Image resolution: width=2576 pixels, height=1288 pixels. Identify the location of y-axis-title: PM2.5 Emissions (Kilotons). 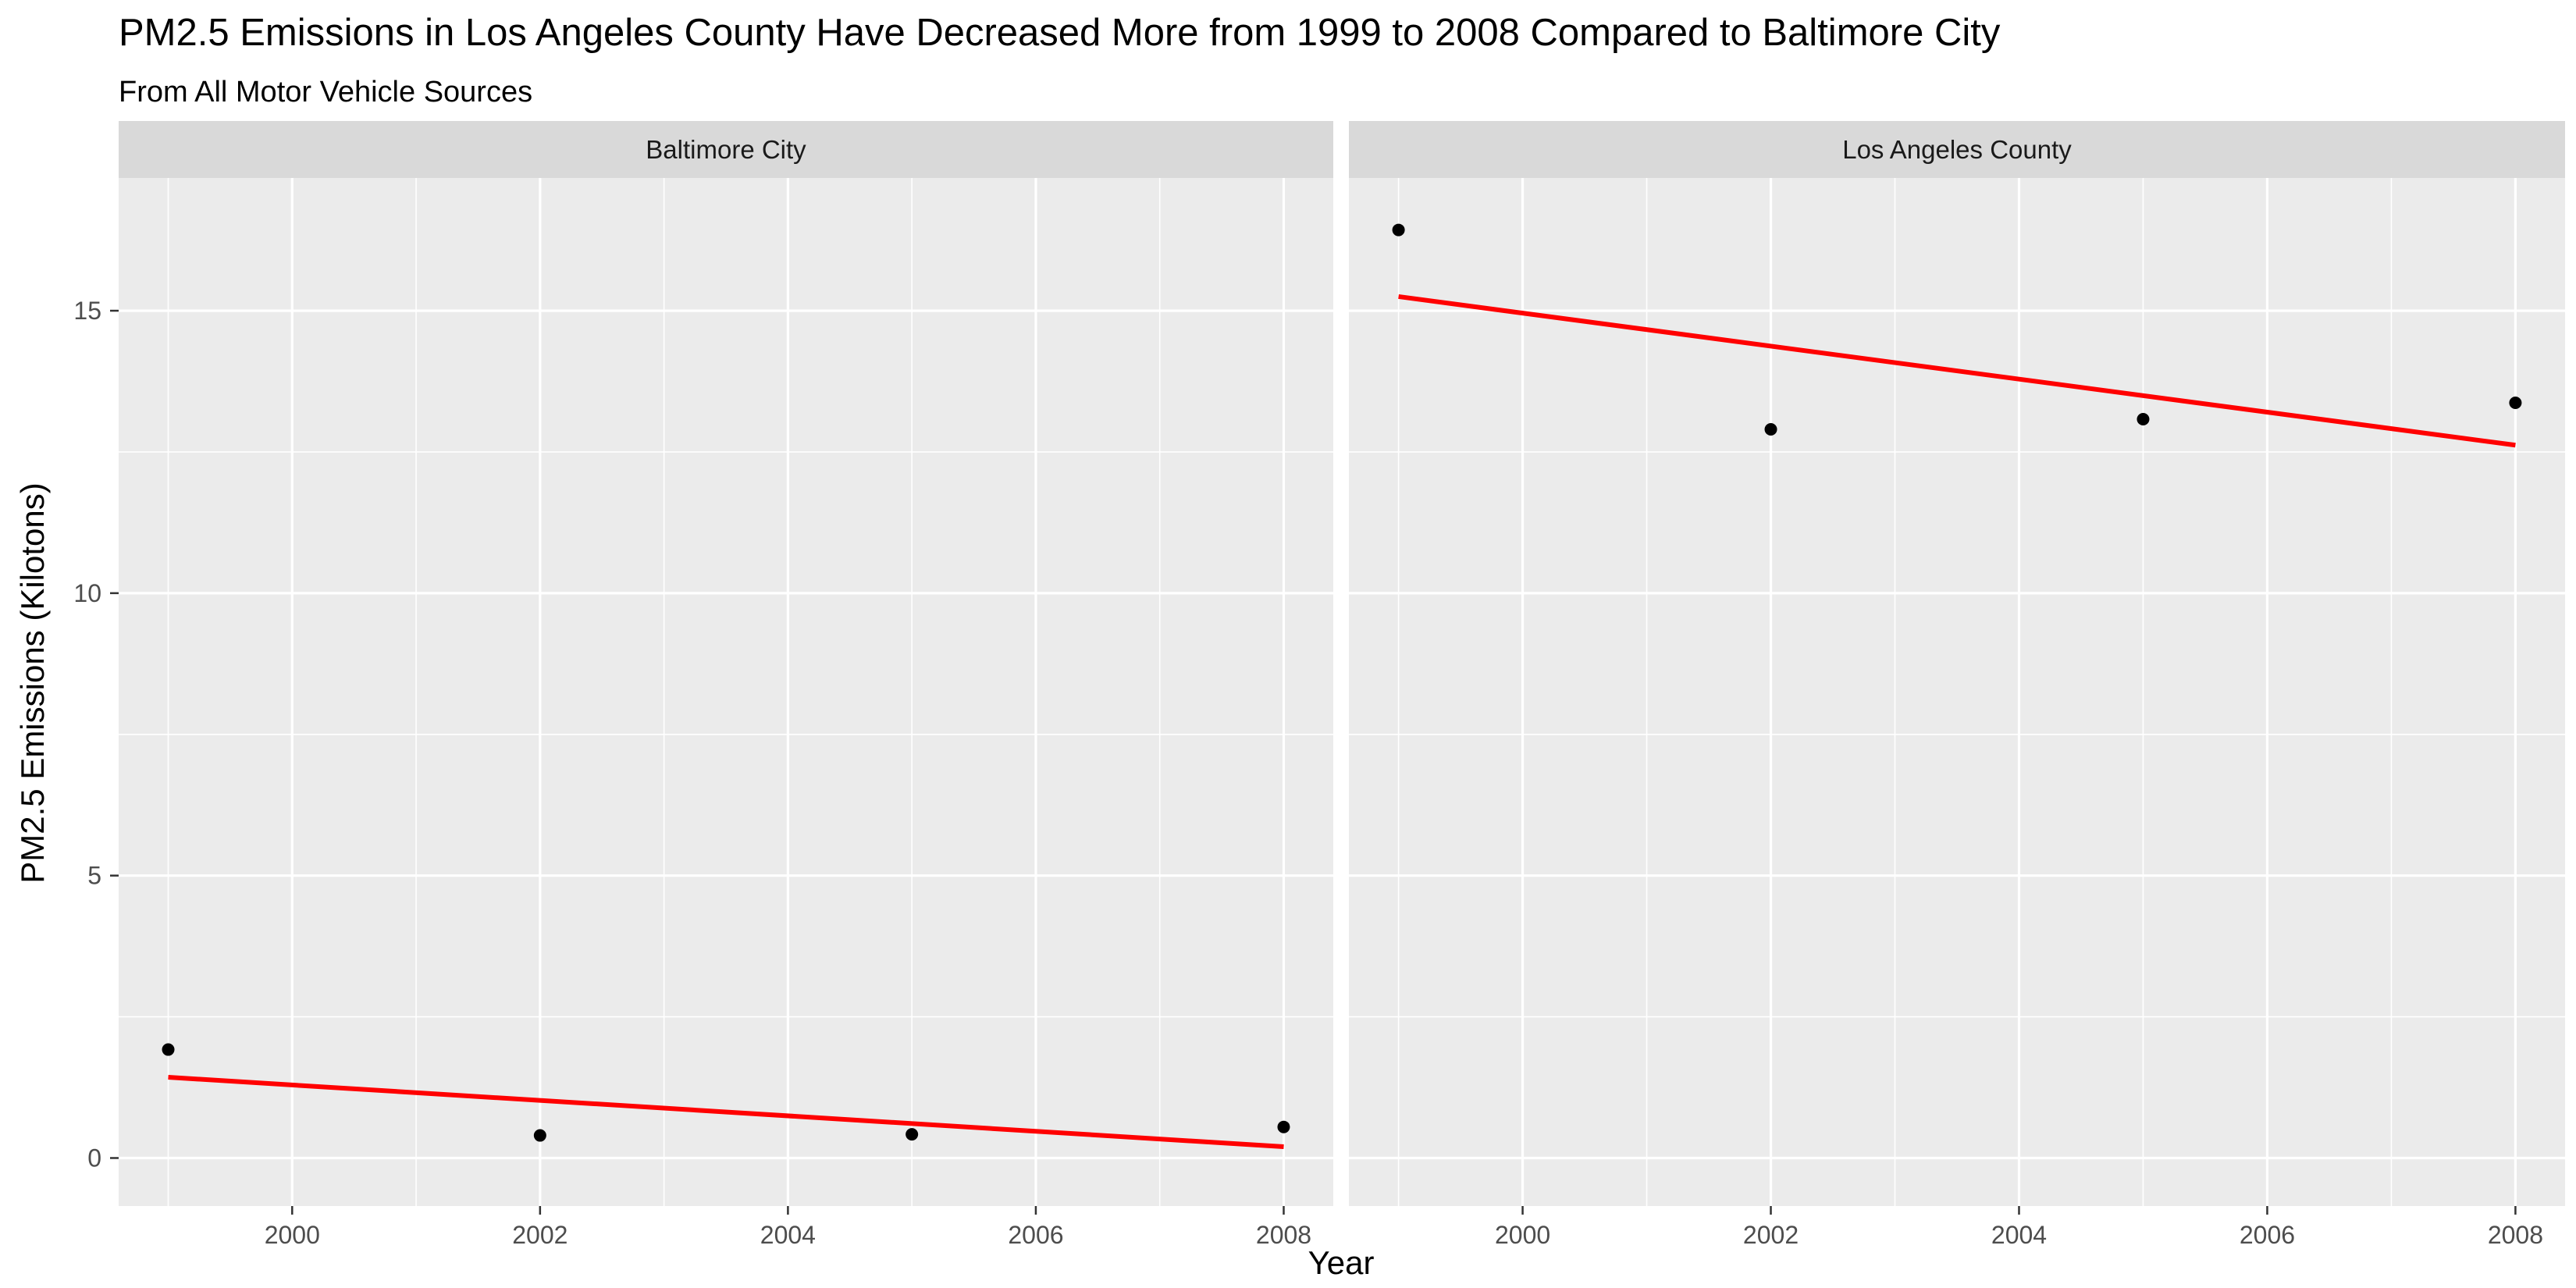
(32, 683).